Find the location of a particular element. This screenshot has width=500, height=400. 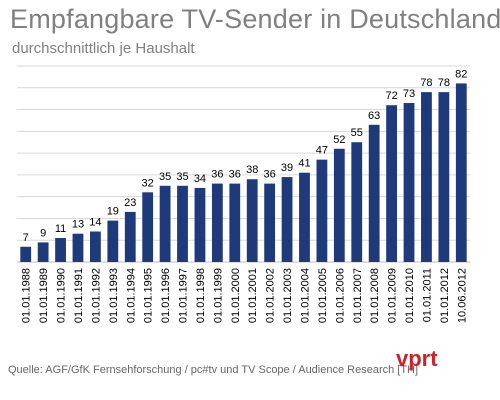

x-tick-label: 01.01.2010 is located at coordinates (410, 295).